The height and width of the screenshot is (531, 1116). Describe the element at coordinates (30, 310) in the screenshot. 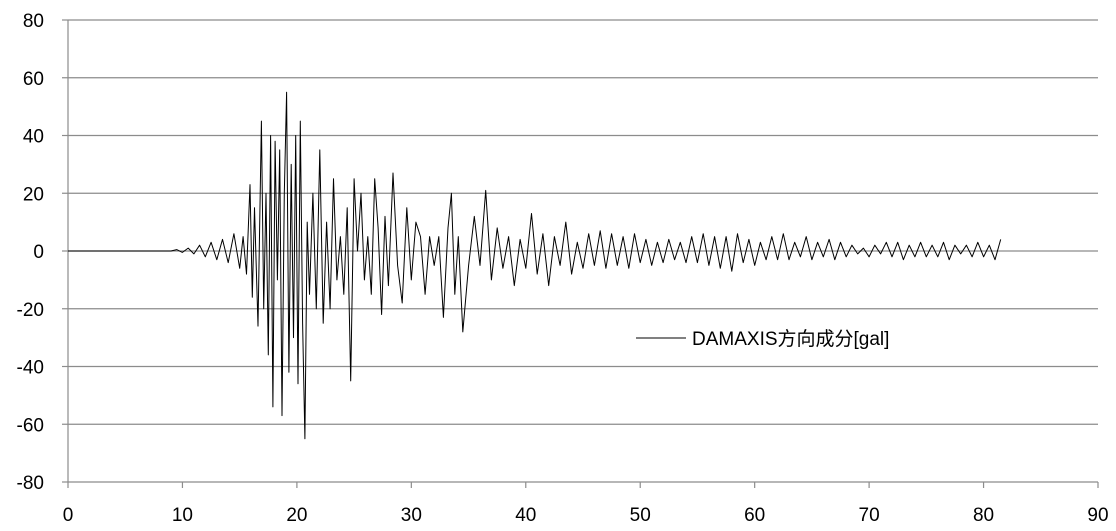

I see `y-tick-label: -20` at that location.